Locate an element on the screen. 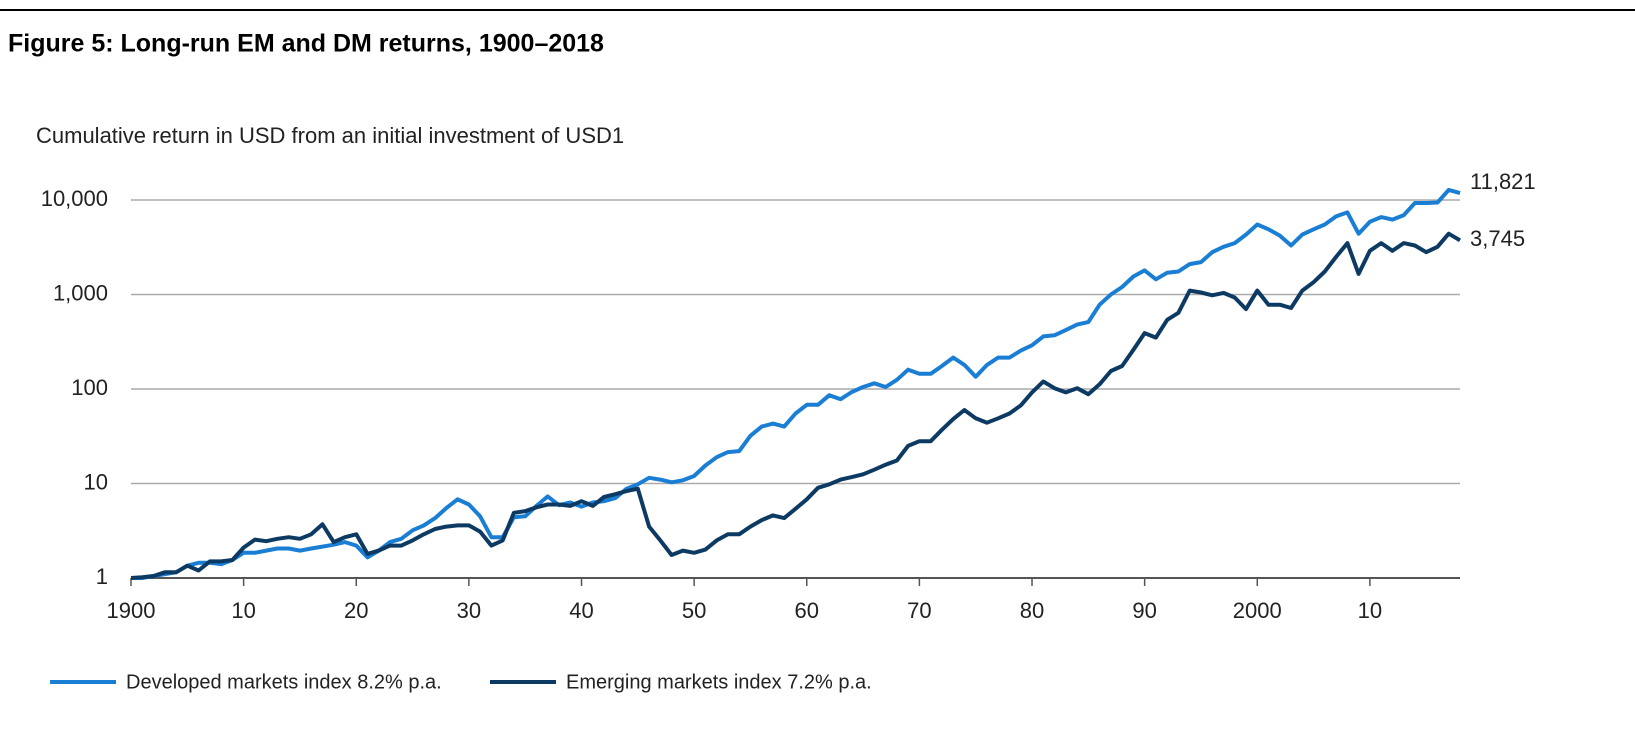  y-tick-label: 10 is located at coordinates (96, 481).